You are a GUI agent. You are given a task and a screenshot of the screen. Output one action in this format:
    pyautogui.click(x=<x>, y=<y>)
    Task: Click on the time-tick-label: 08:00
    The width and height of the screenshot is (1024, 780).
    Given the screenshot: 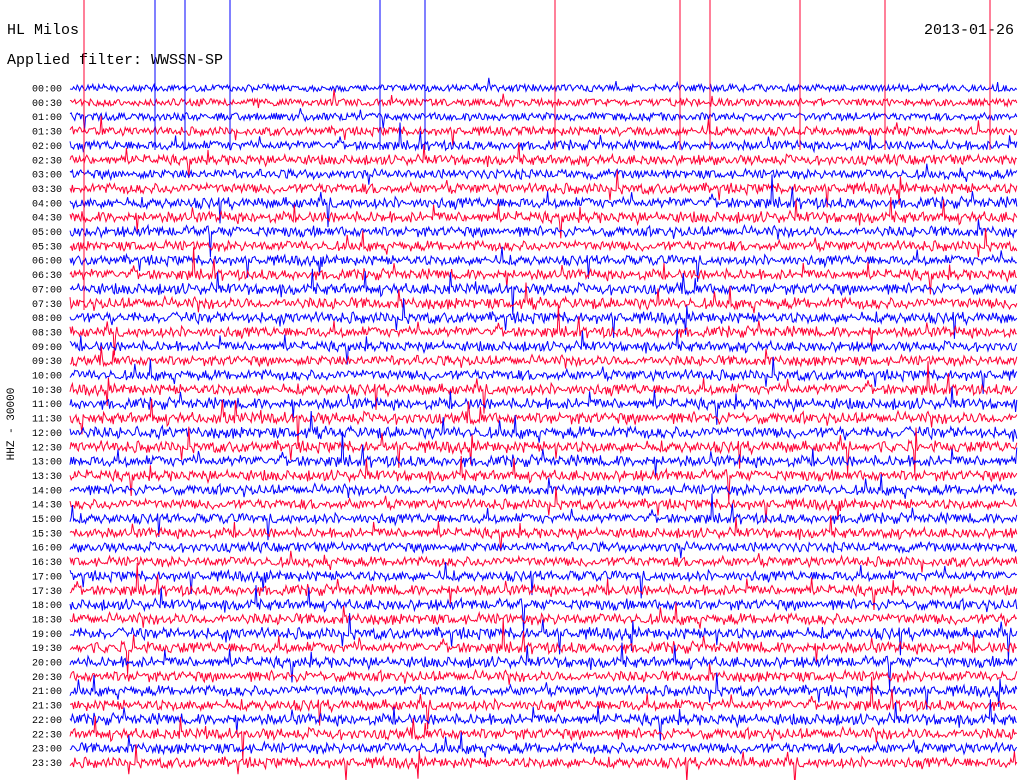 What is the action you would take?
    pyautogui.click(x=47, y=319)
    